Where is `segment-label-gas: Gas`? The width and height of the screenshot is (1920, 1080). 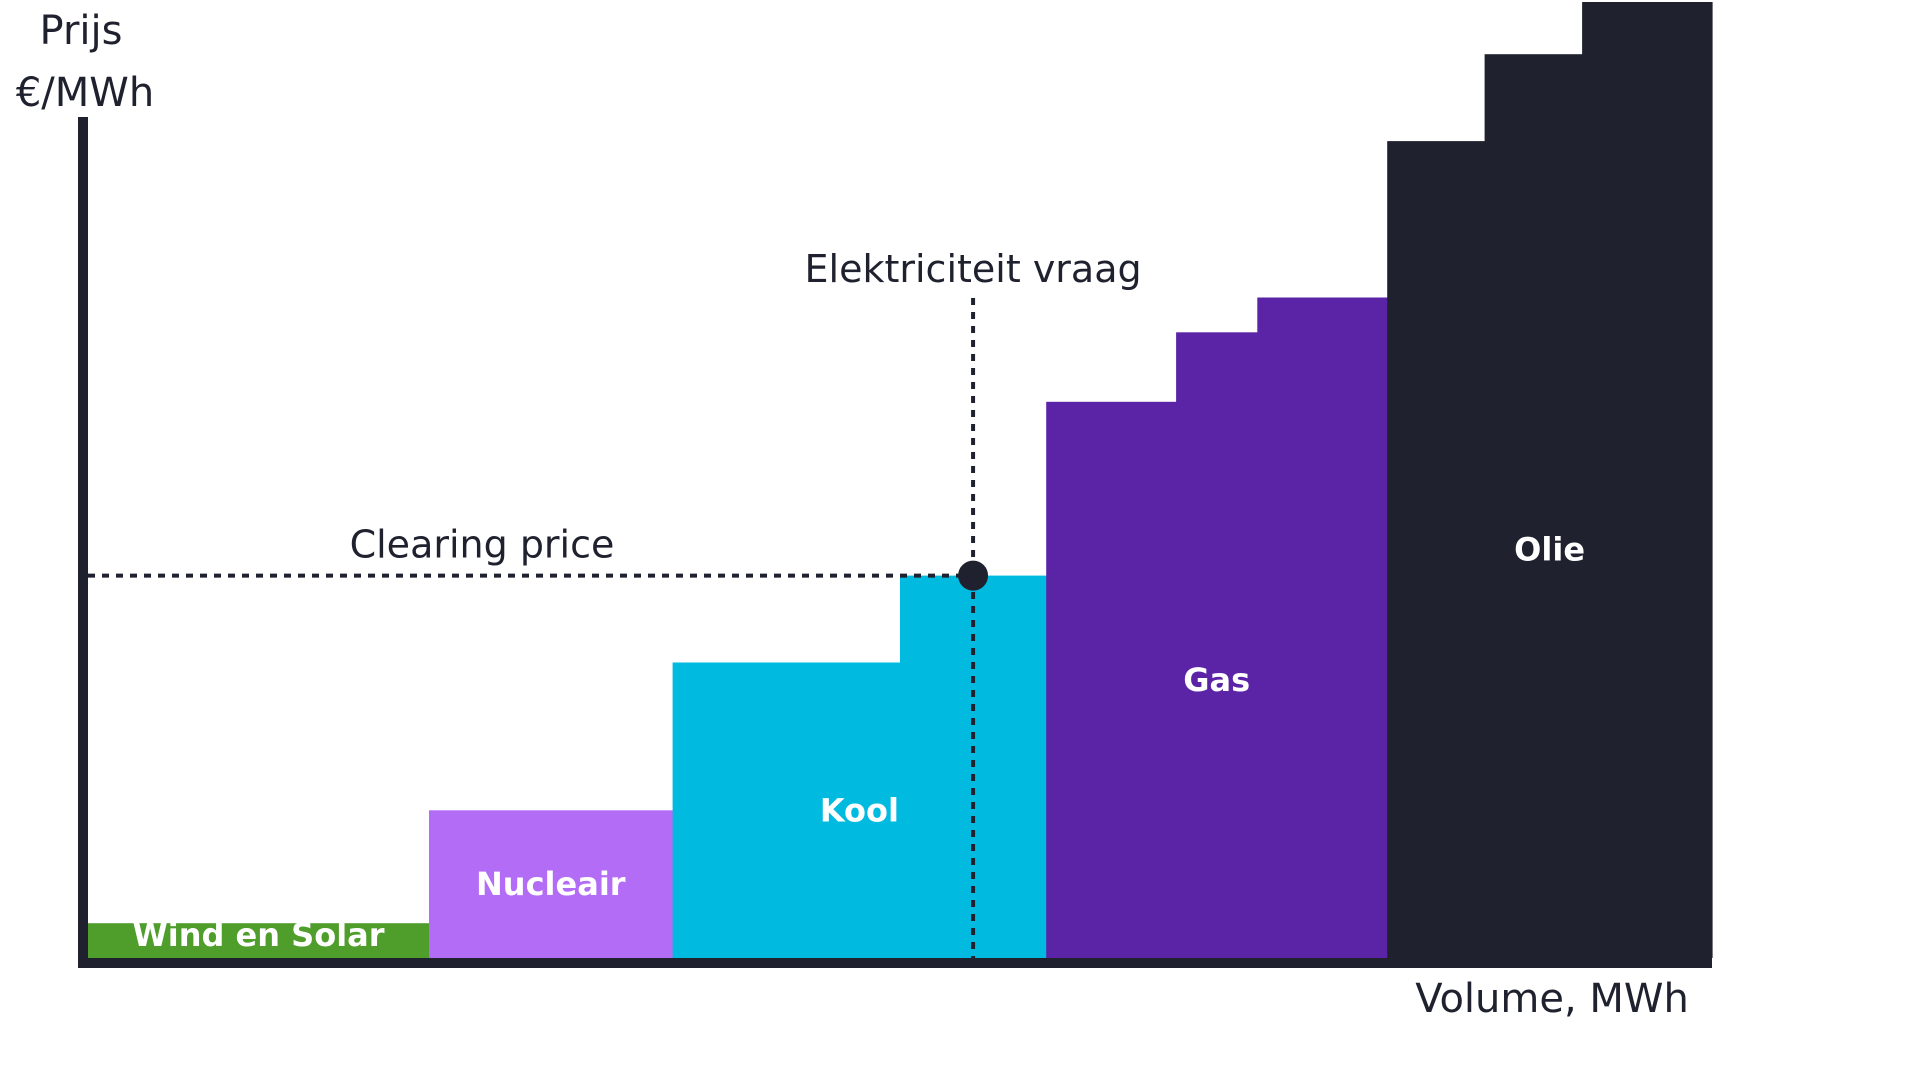
segment-label-gas: Gas is located at coordinates (1216, 680).